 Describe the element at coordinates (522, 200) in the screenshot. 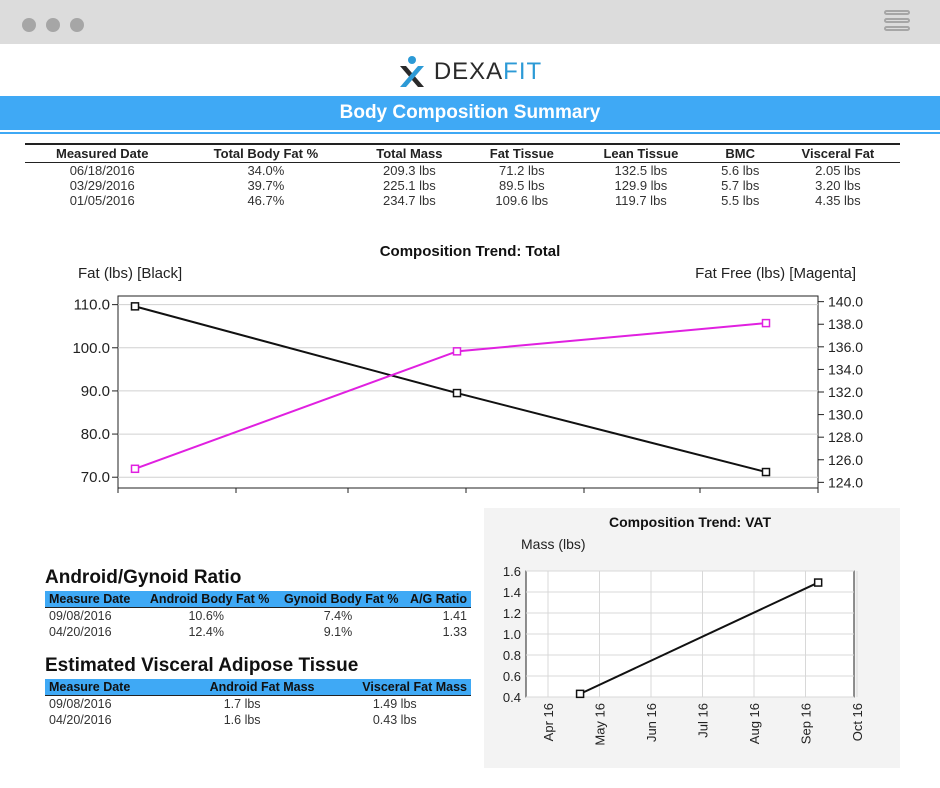

I see `table-cell: 109.6 lbs` at that location.